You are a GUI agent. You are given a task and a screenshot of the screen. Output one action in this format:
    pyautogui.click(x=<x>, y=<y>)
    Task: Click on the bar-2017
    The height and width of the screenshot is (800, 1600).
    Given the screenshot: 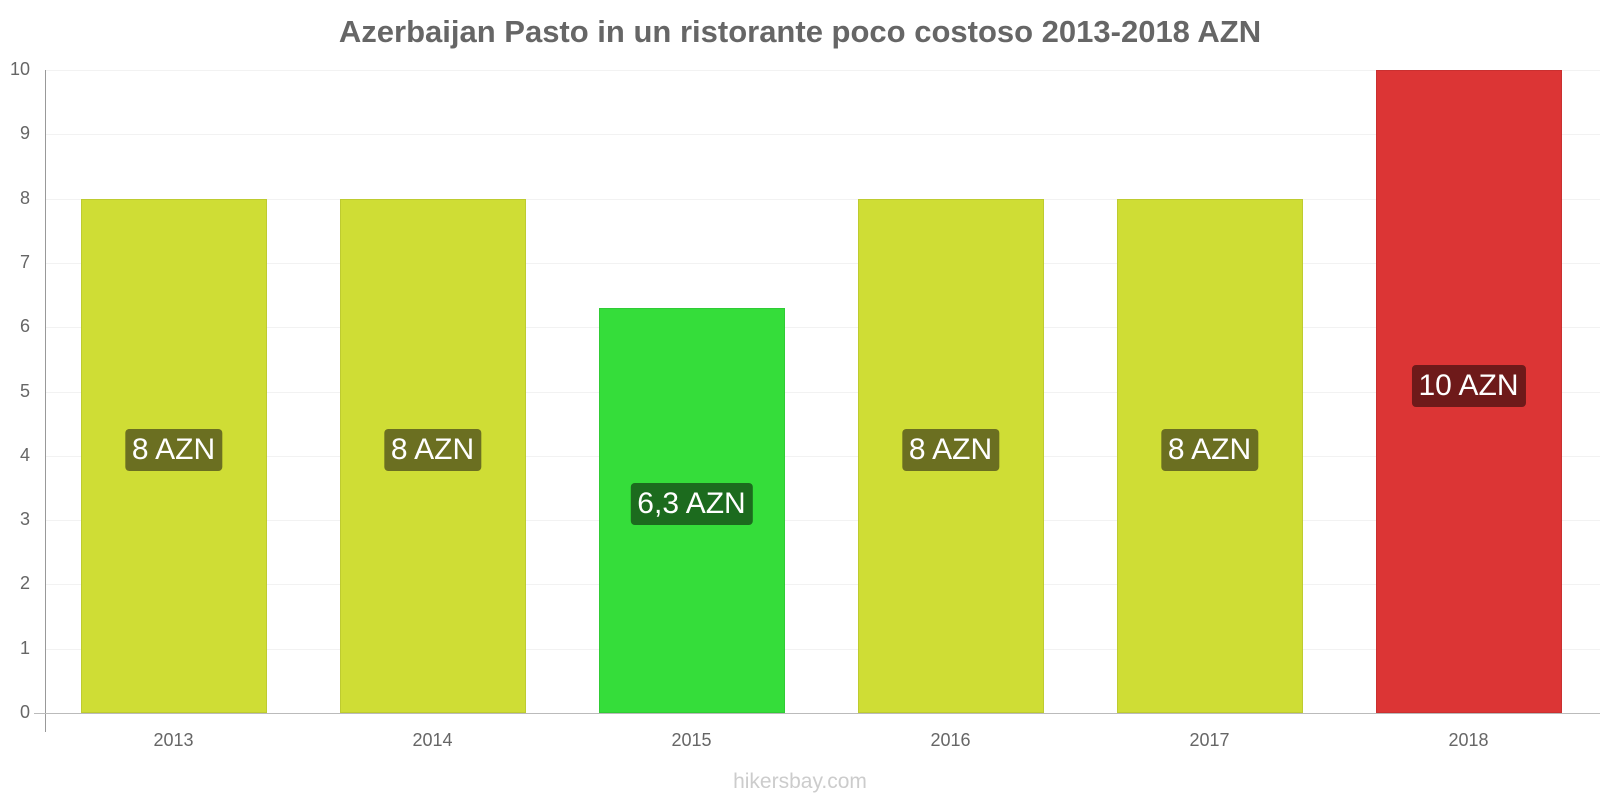 What is the action you would take?
    pyautogui.click(x=1209, y=455)
    